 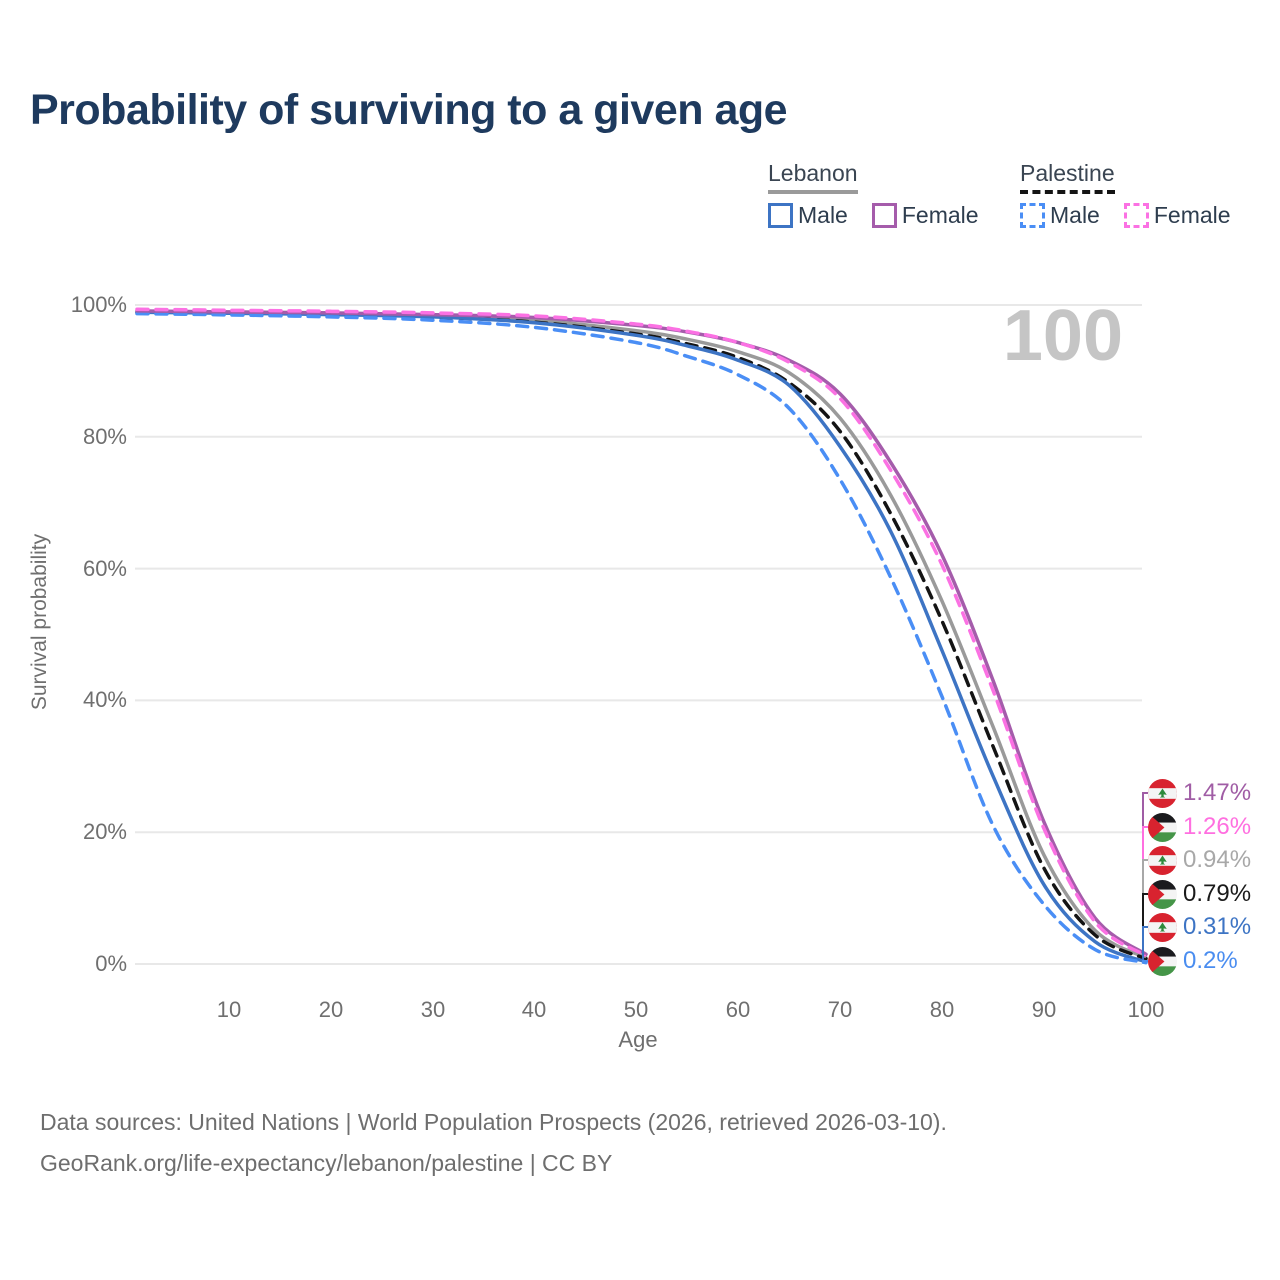 What do you see at coordinates (1136, 215) in the screenshot?
I see `palestine-female-swatch-icon` at bounding box center [1136, 215].